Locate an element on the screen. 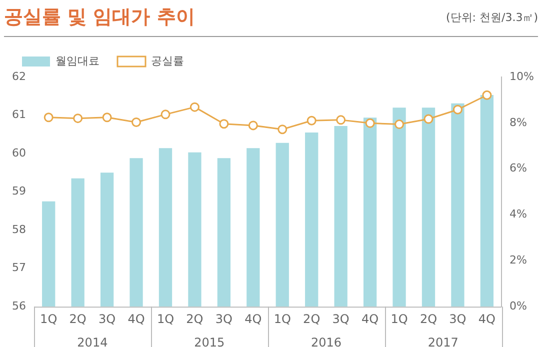  text: 2016 is located at coordinates (326, 341).